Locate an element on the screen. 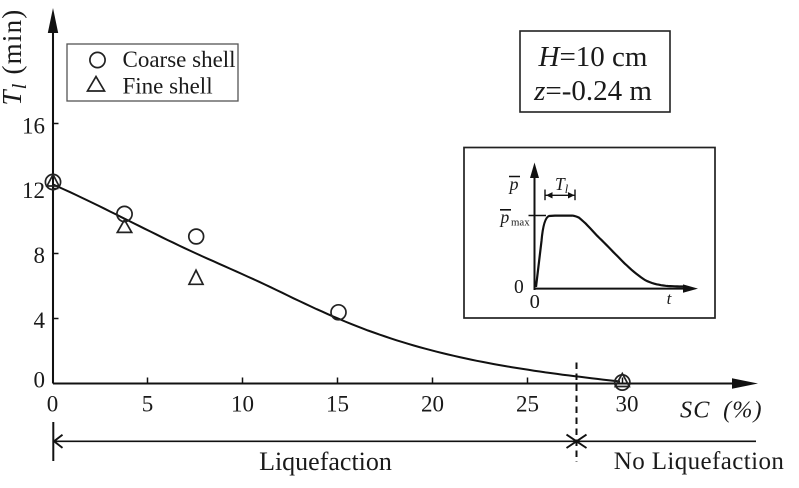  svg-text: 10 is located at coordinates (242, 404).